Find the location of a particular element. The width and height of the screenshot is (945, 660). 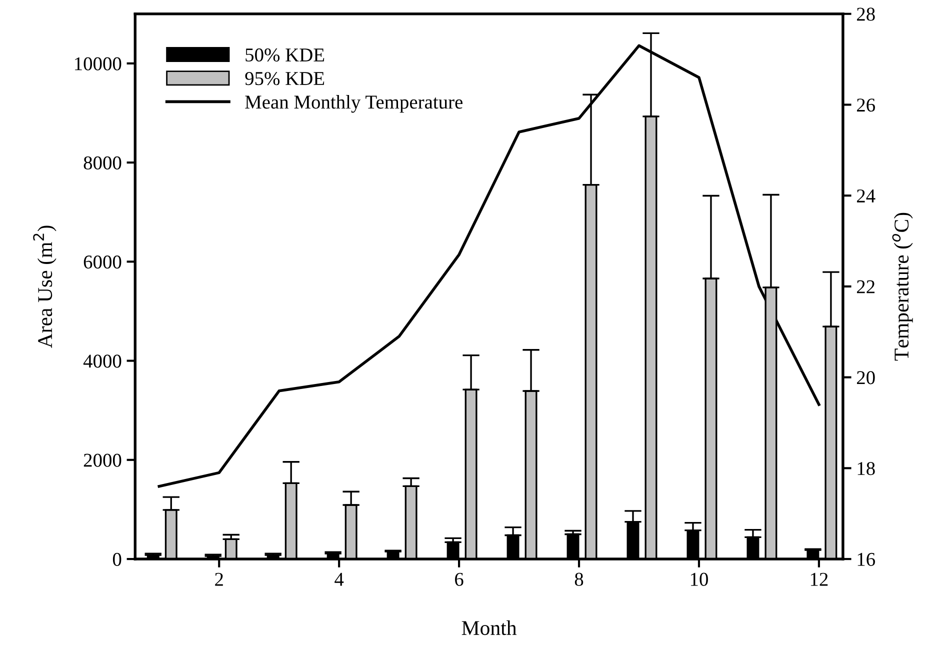

y2-tick-label: 26 is located at coordinates (865, 105).